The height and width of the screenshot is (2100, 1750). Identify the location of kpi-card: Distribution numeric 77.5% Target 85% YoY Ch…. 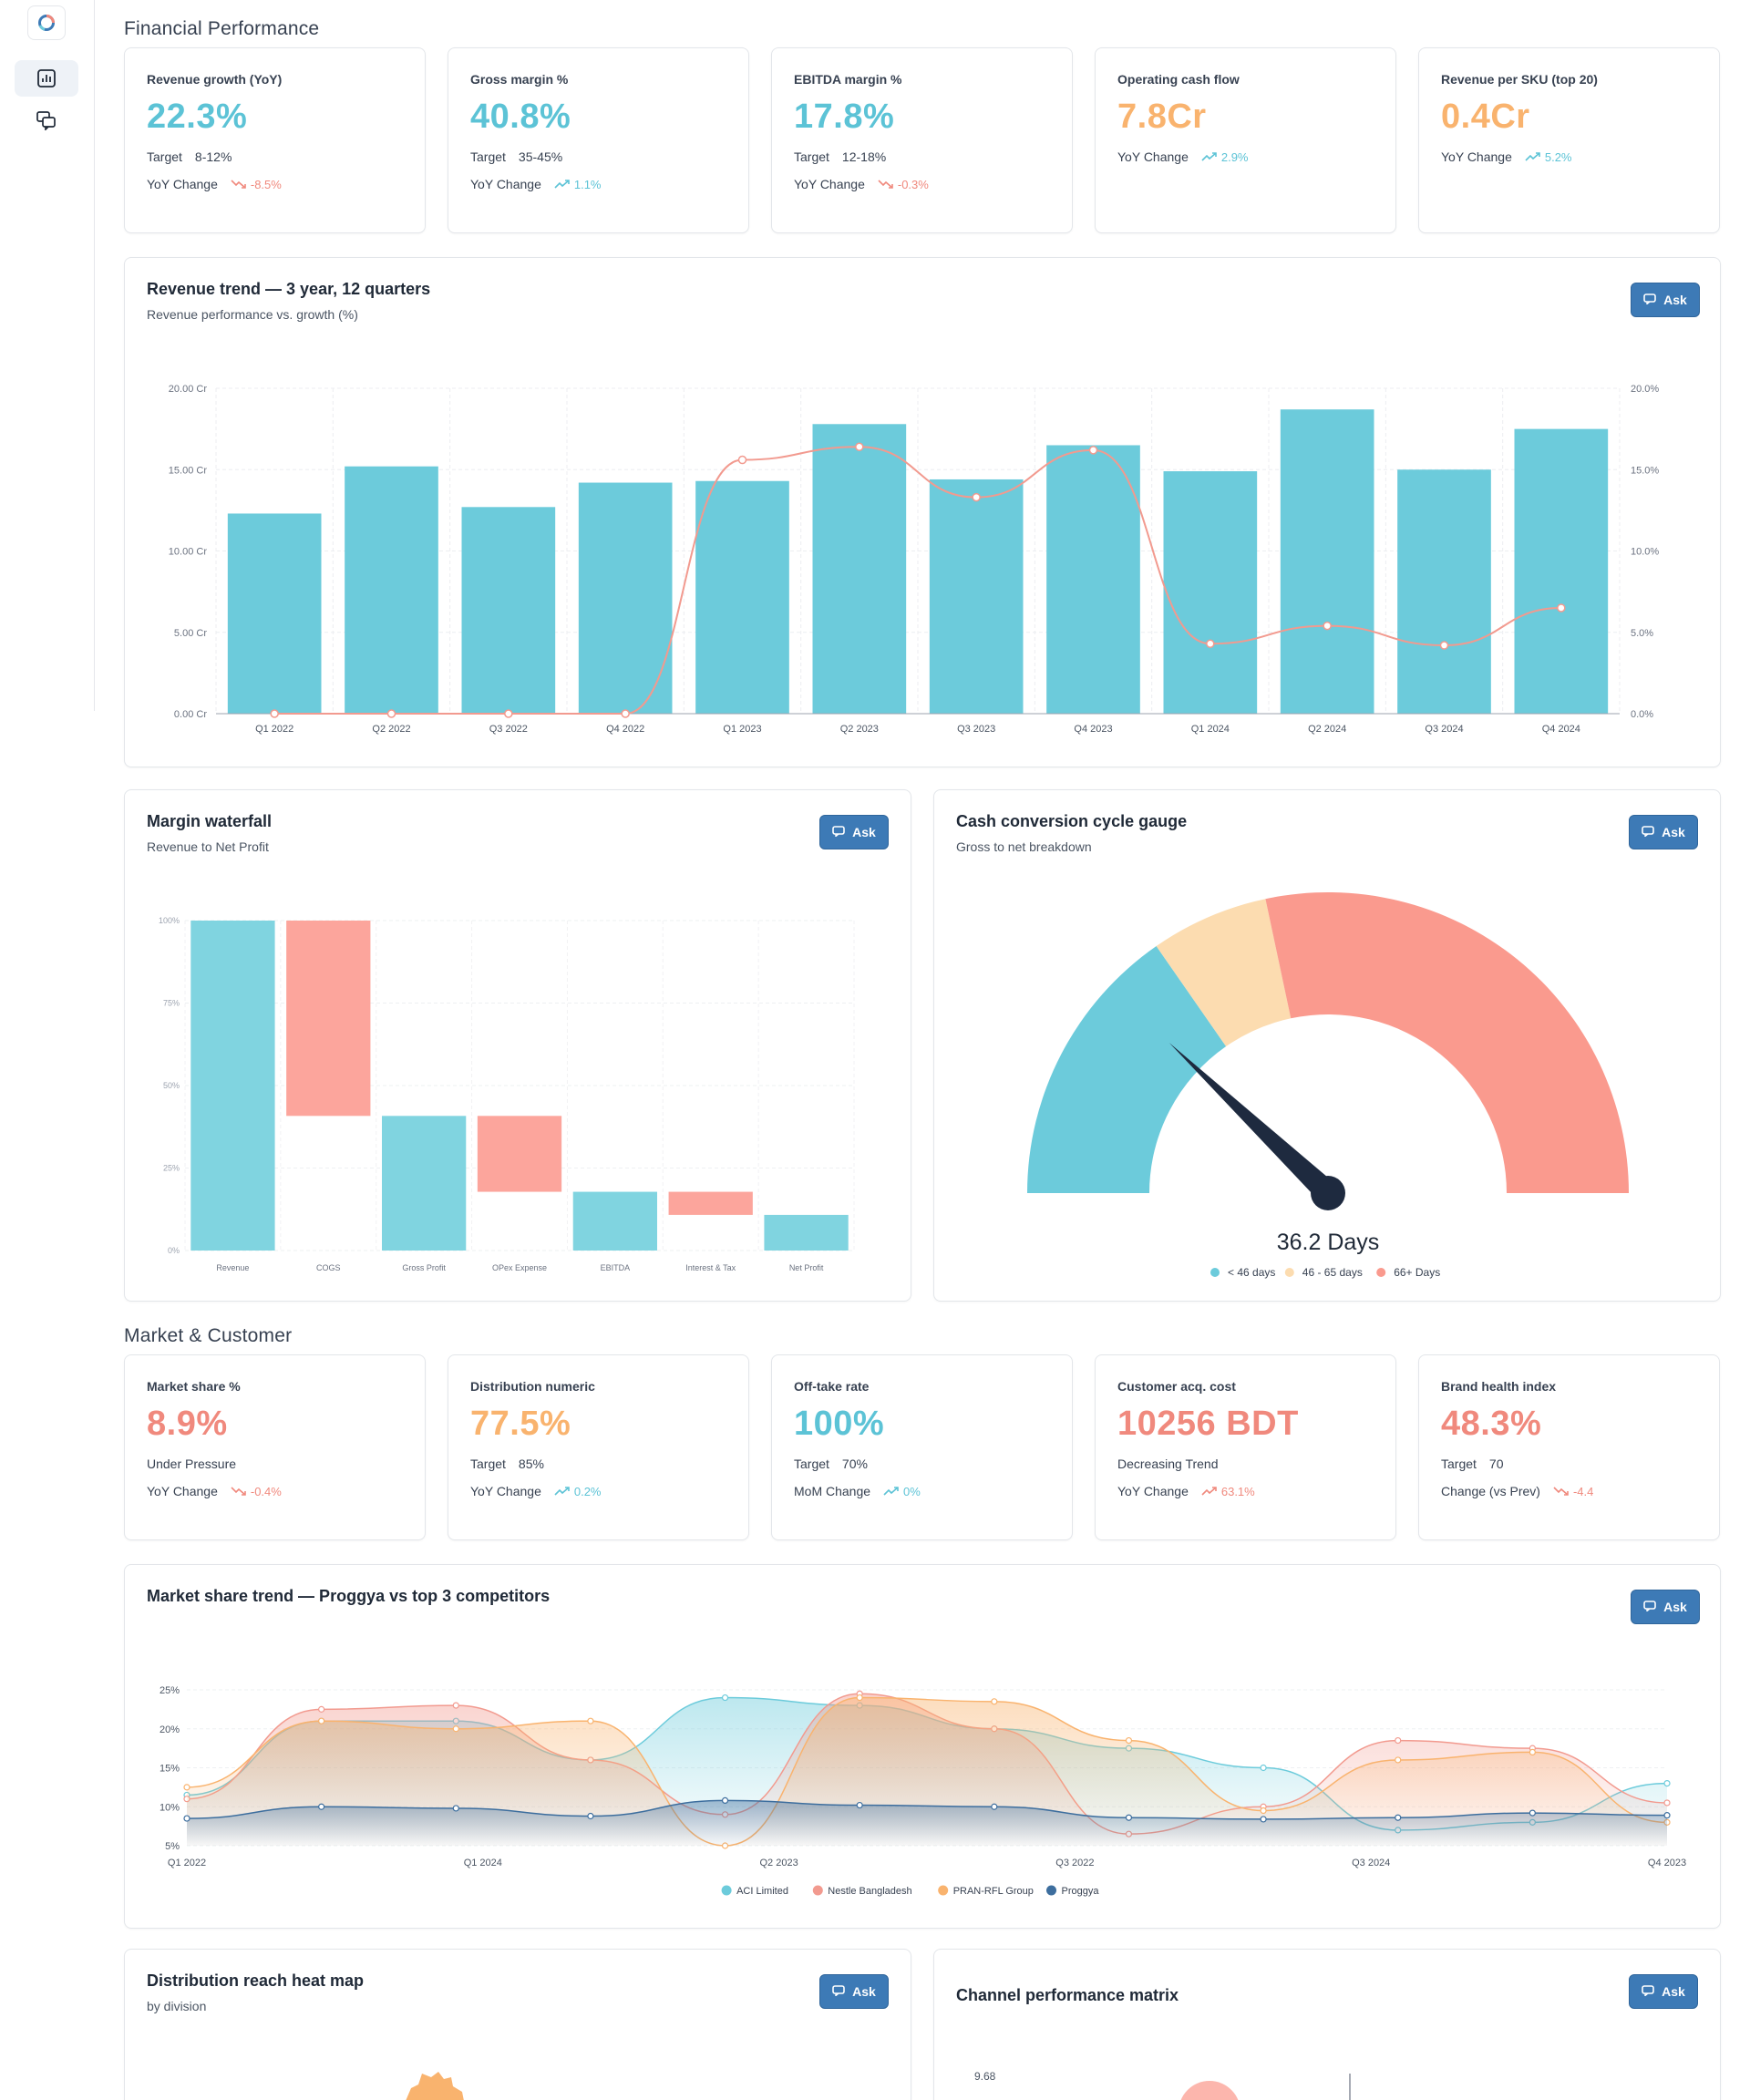
(598, 1447).